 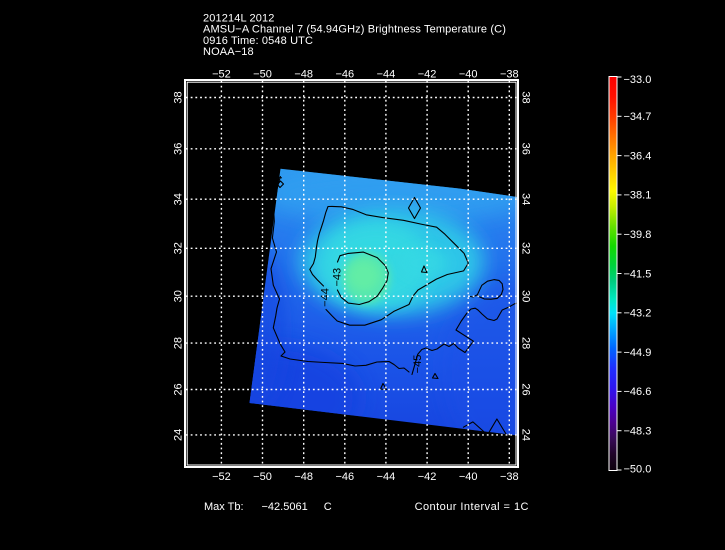 What do you see at coordinates (638, 117) in the screenshot?
I see `svg-text: −34.7` at bounding box center [638, 117].